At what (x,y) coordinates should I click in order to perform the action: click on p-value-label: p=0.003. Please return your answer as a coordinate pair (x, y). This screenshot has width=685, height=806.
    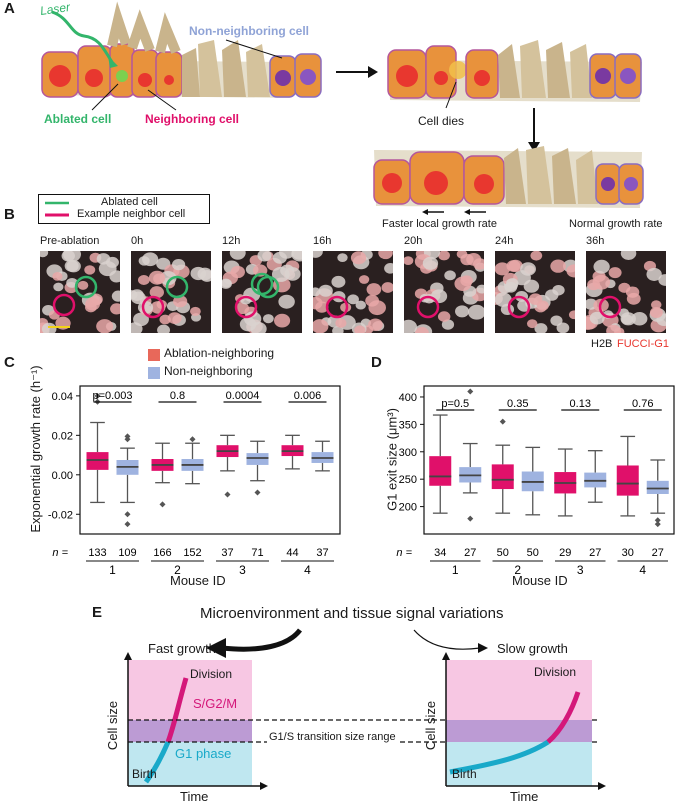
    Looking at the image, I should click on (112, 396).